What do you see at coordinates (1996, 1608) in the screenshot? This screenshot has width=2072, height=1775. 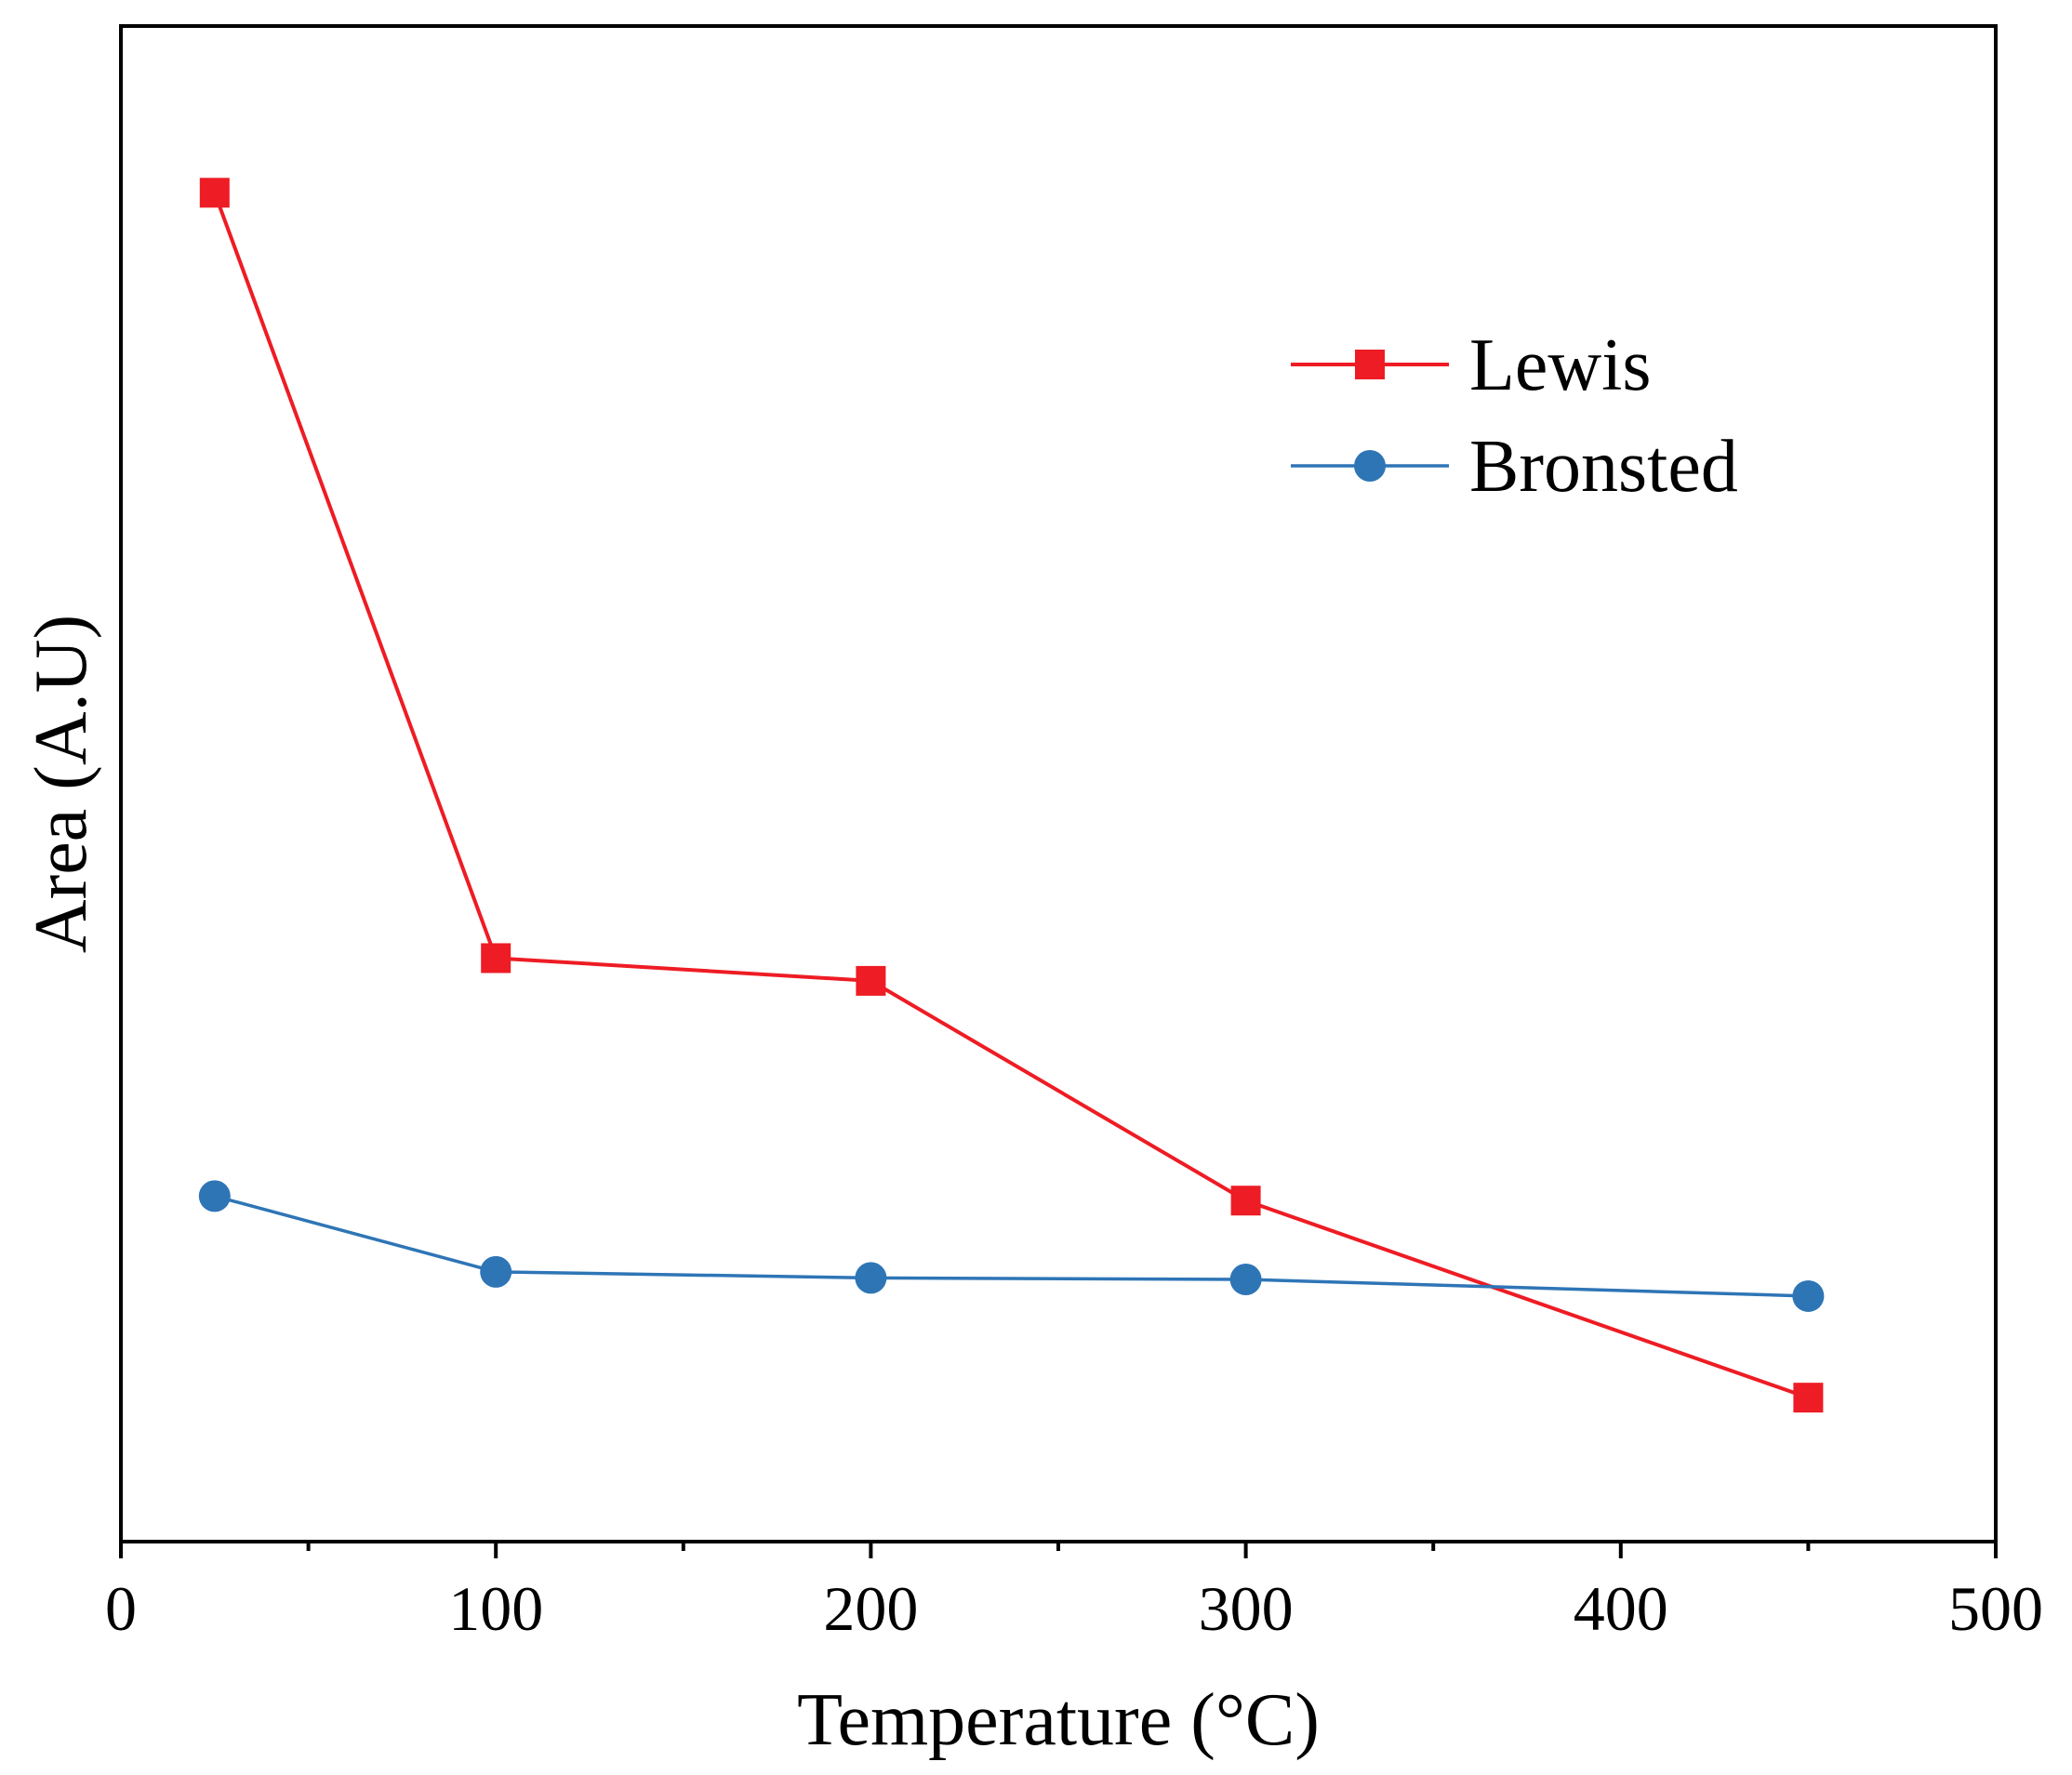 I see `x-tick-label: 500` at bounding box center [1996, 1608].